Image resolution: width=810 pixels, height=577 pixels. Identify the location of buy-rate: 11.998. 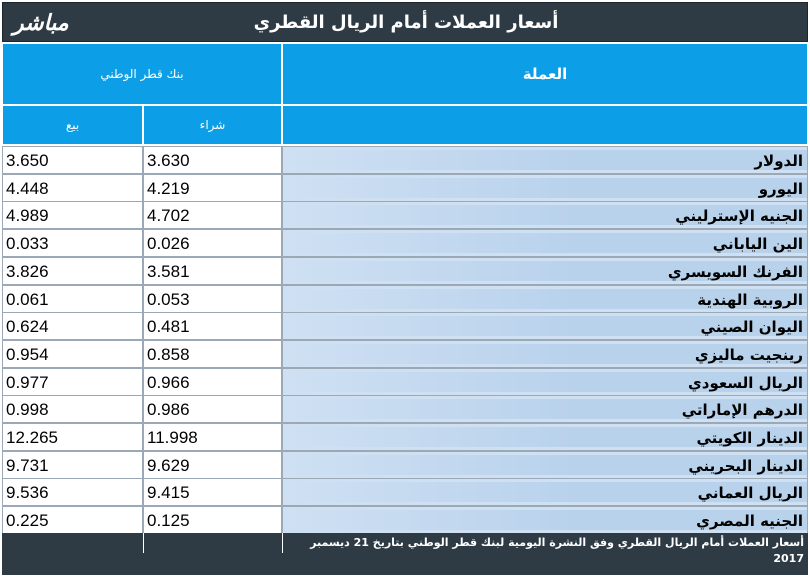
(212, 437).